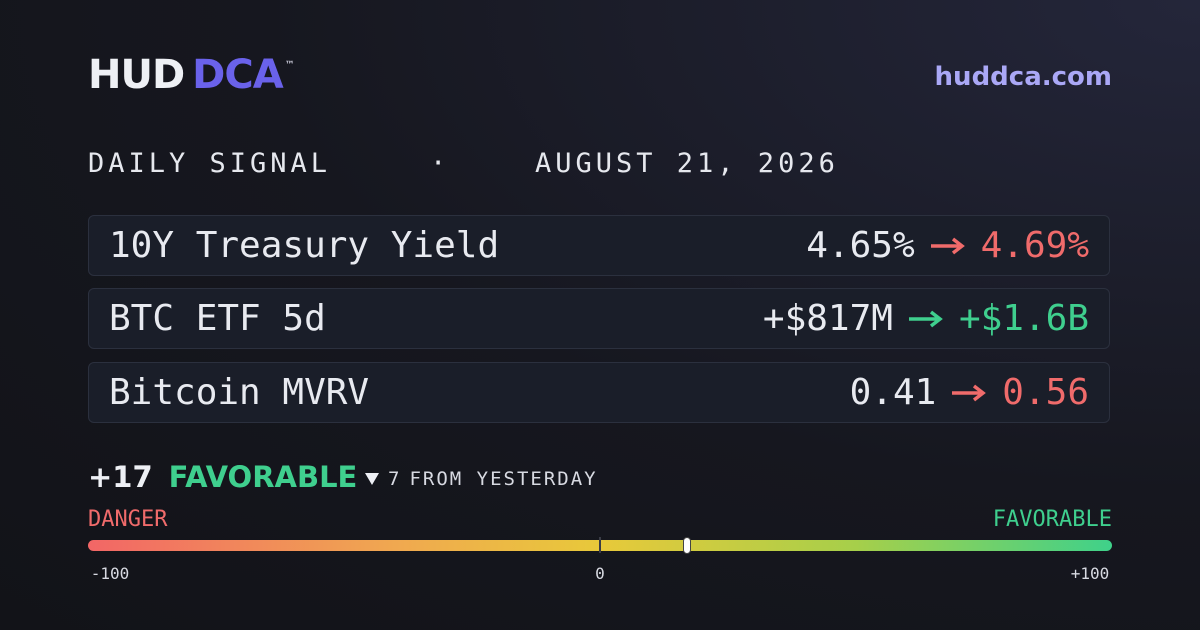  Describe the element at coordinates (599, 245) in the screenshot. I see `metric-row: 10Y Treasury Yield 4.65% 4.69%` at that location.